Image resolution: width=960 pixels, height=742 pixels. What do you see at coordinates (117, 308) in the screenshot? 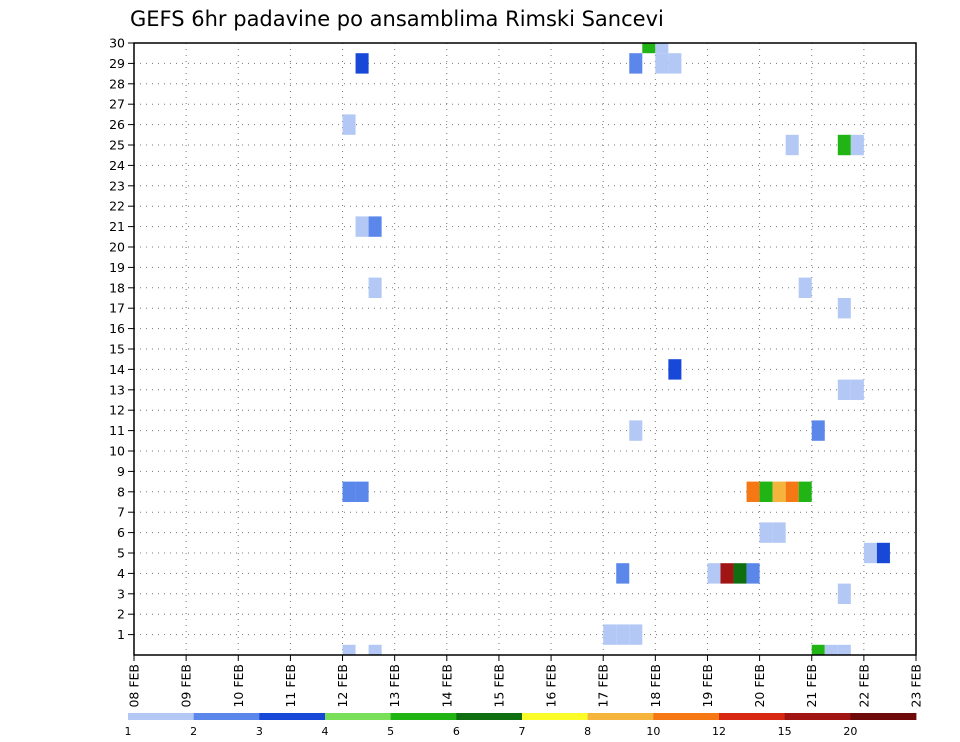
I see `y-tick-label: 17` at bounding box center [117, 308].